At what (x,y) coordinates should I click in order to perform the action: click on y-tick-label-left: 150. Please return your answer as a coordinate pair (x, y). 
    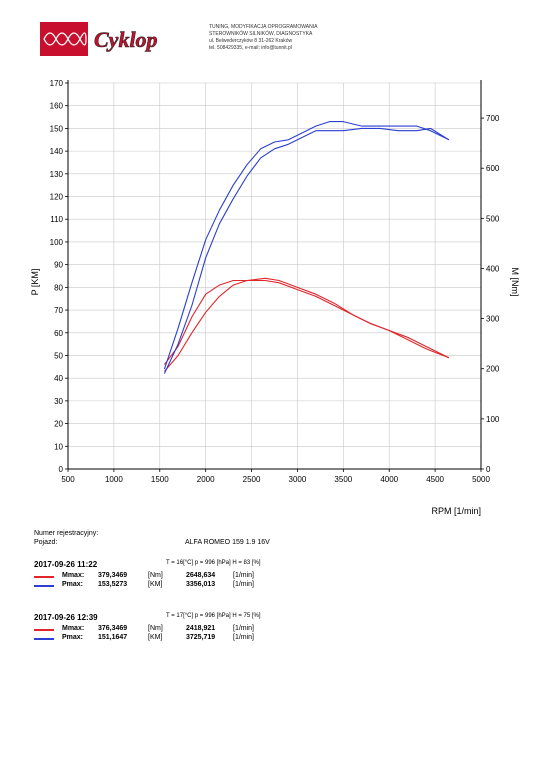
    Looking at the image, I should click on (57, 128).